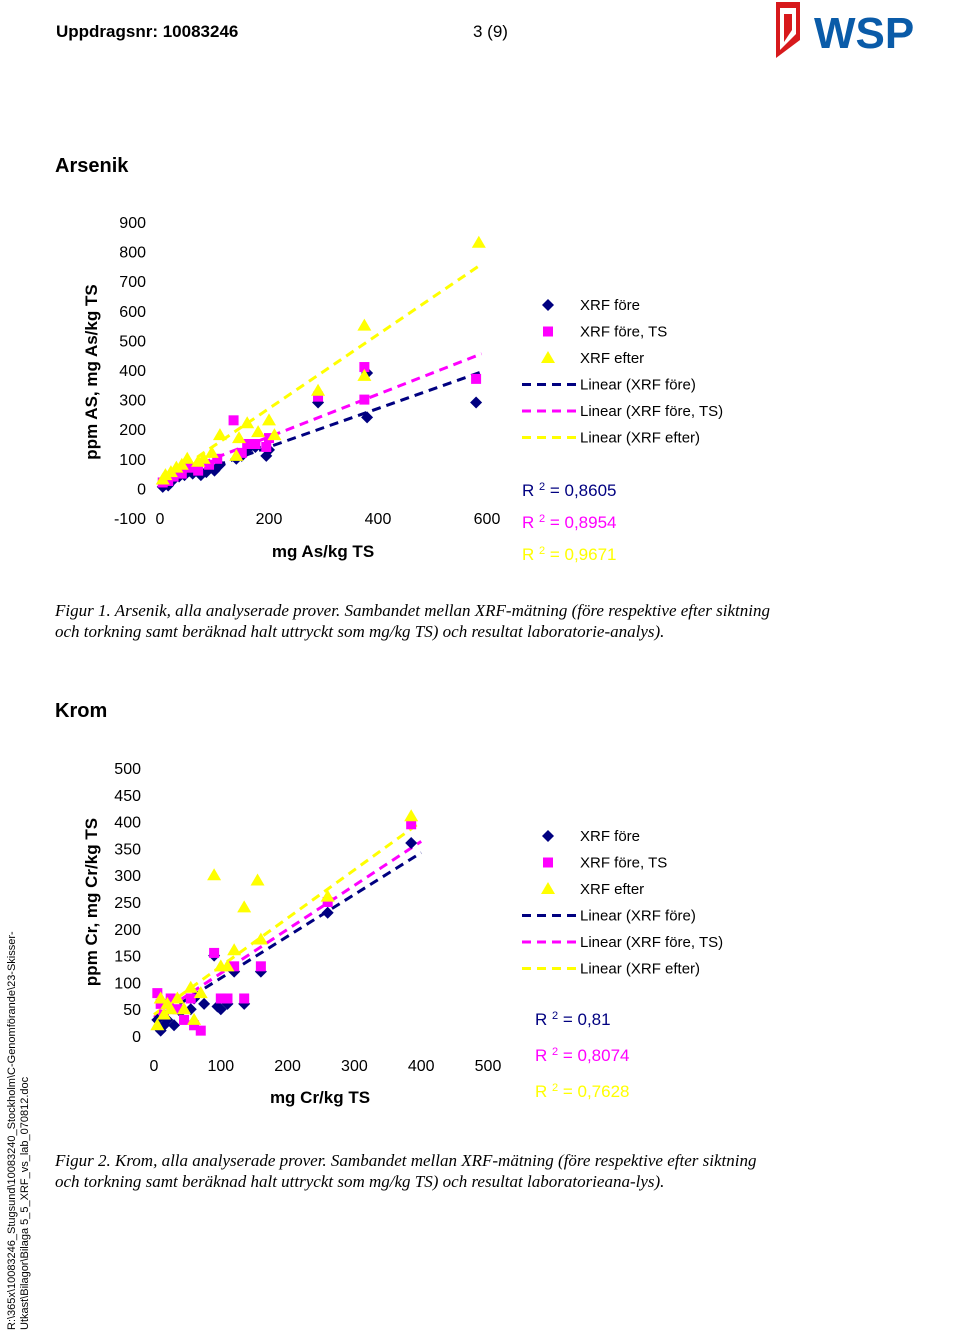 This screenshot has height=1331, width=960. What do you see at coordinates (323, 551) in the screenshot?
I see `x-axis-label: mg As/kg TS` at bounding box center [323, 551].